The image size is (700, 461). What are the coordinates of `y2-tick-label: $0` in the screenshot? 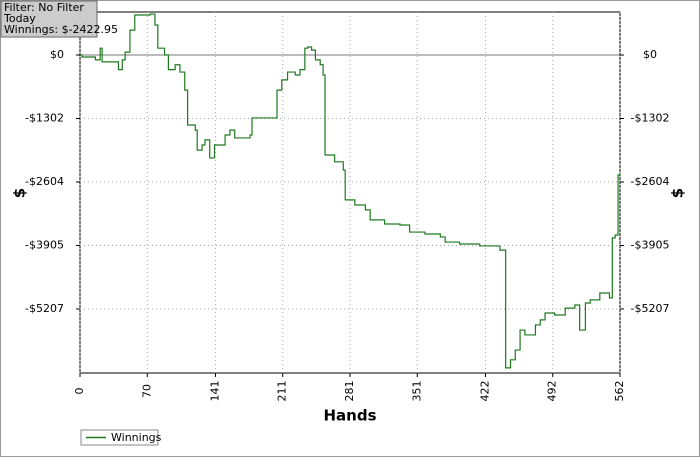 It's located at (650, 54).